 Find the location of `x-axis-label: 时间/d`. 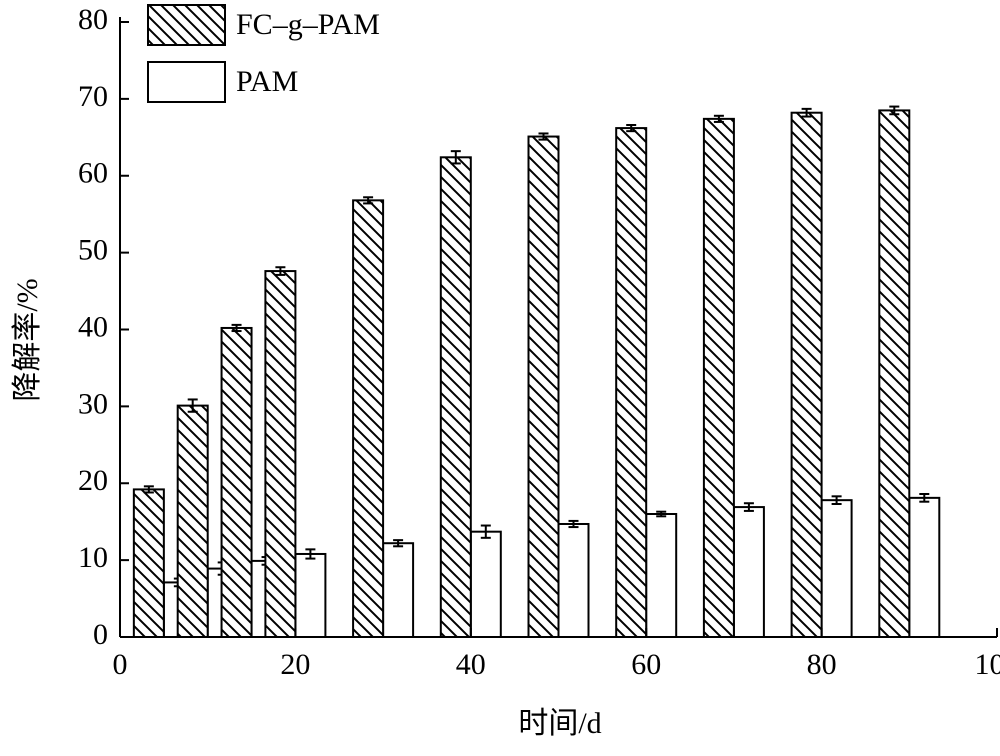

x-axis-label: 时间/d is located at coordinates (559, 723).